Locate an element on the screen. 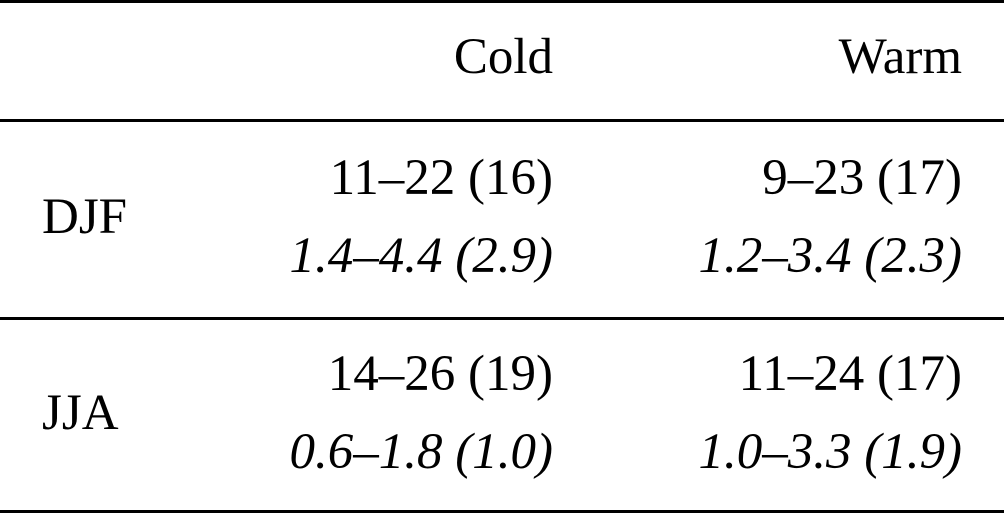  cell-range: 9–23 (17) is located at coordinates (862, 178).